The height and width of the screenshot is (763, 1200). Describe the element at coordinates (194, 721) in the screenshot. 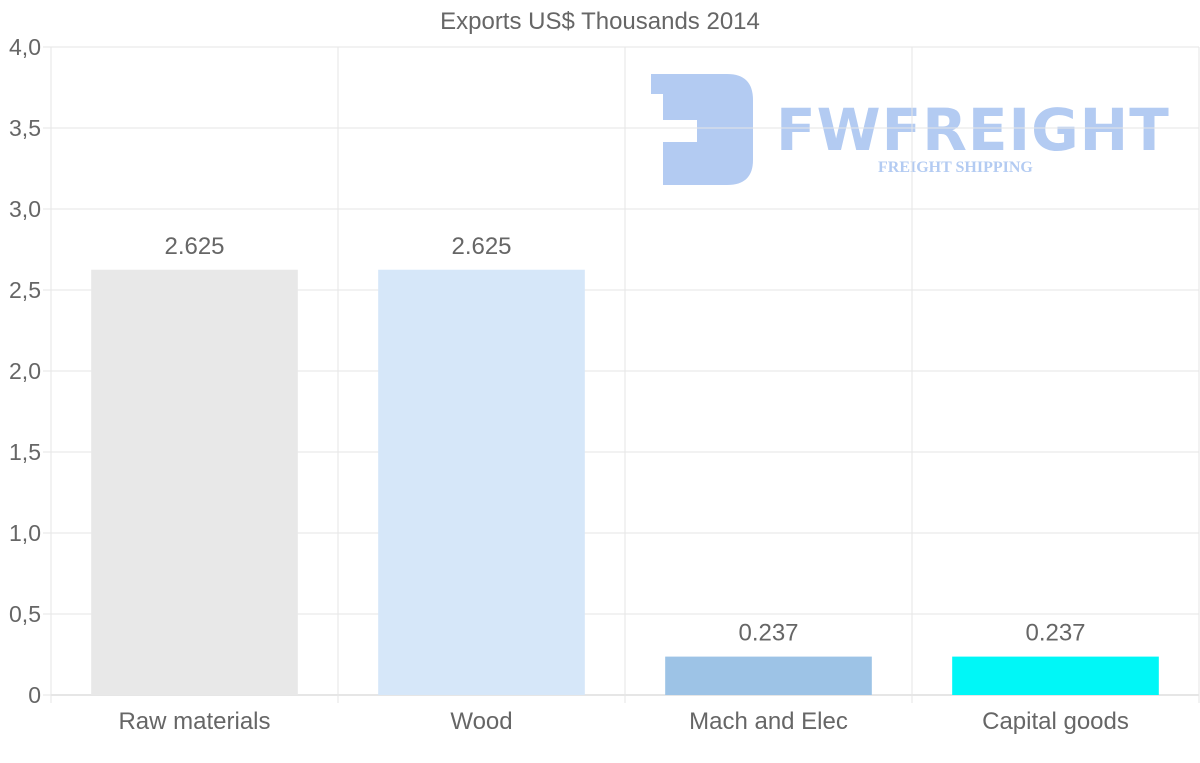

I see `x-tick-label: Raw materials` at that location.